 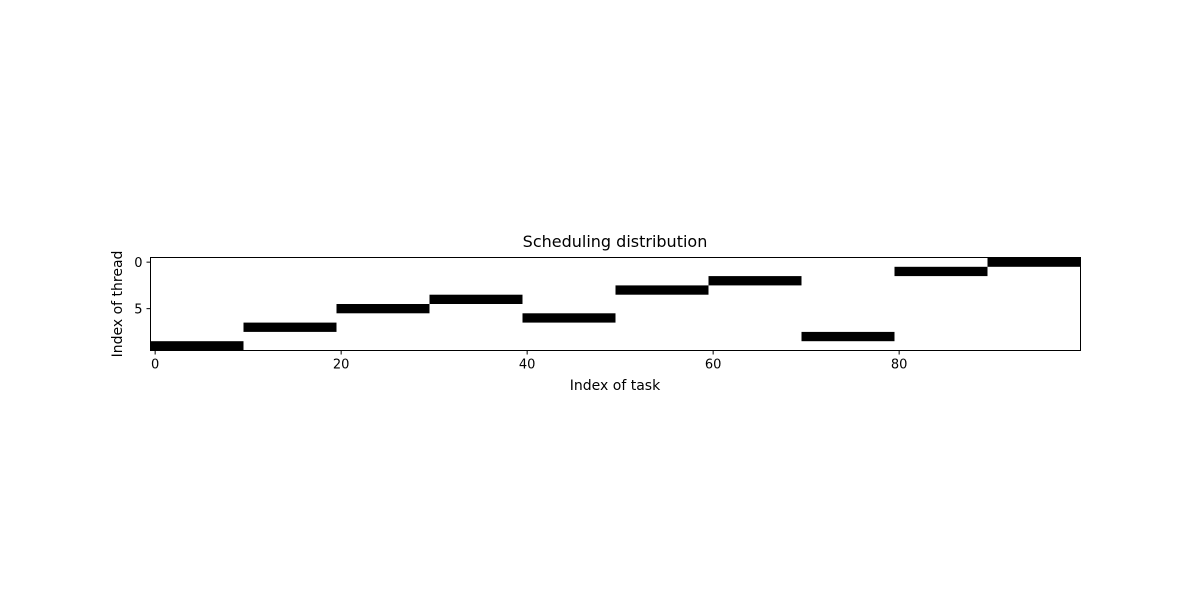 What do you see at coordinates (899, 365) in the screenshot?
I see `x-tick-label: 80` at bounding box center [899, 365].